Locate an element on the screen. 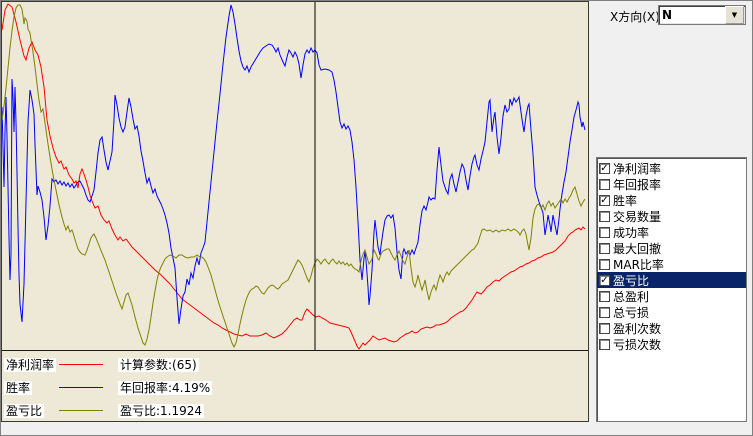 The image size is (753, 436). legend-name-cell: 净利润率 is located at coordinates (31, 364).